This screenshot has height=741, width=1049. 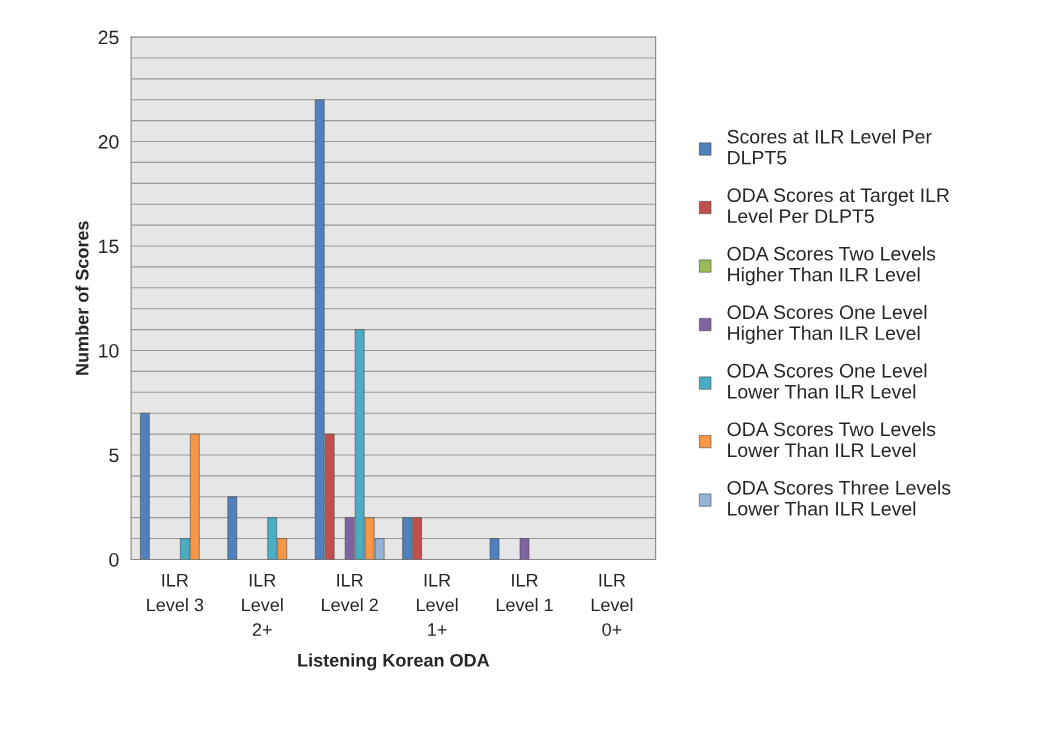 I want to click on y-tick-label: 5, so click(x=114, y=455).